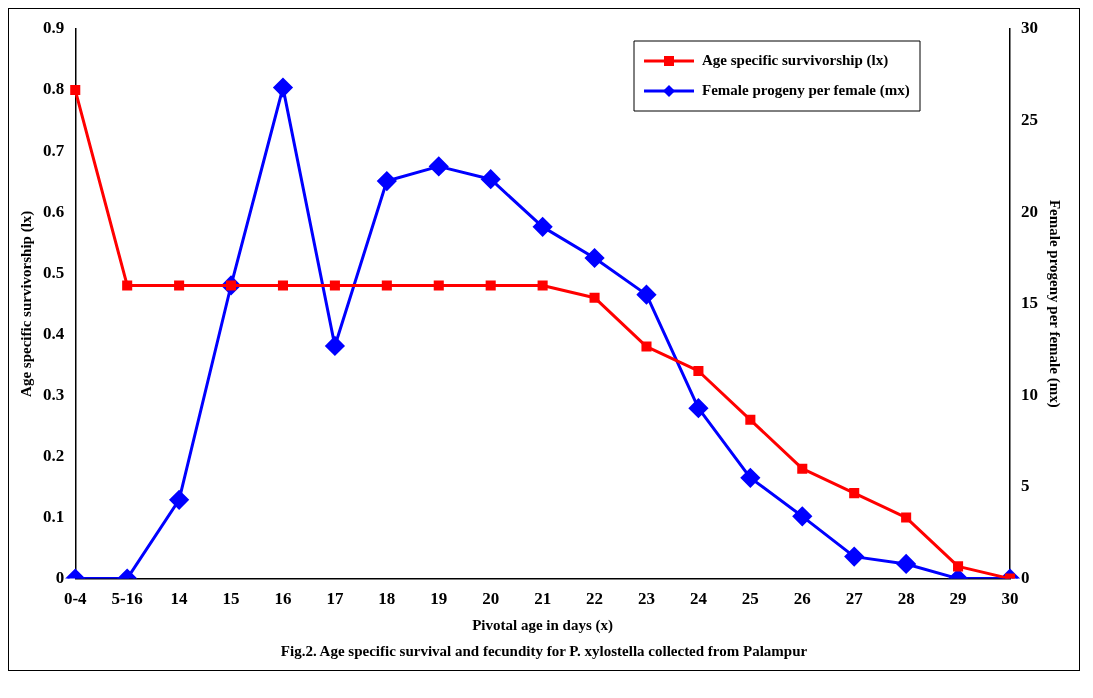 This screenshot has height=698, width=1093. What do you see at coordinates (54, 333) in the screenshot?
I see `y-tick-label: 0.4` at bounding box center [54, 333].